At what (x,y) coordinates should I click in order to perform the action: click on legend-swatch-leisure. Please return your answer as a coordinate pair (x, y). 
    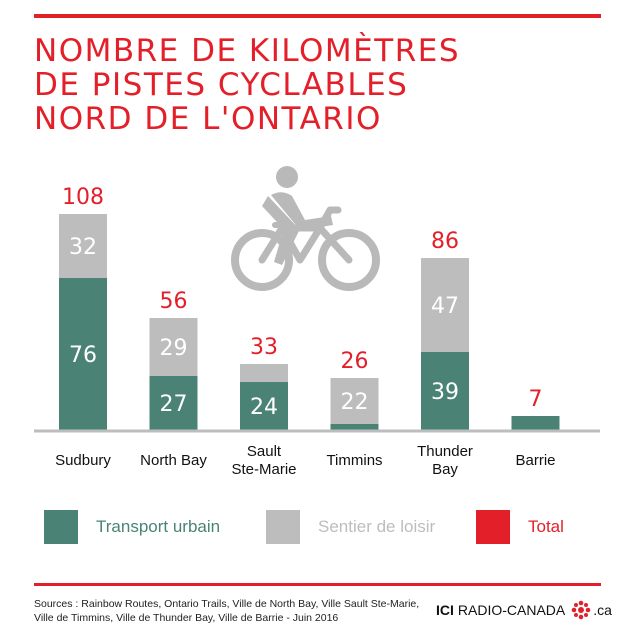
    Looking at the image, I should click on (283, 527).